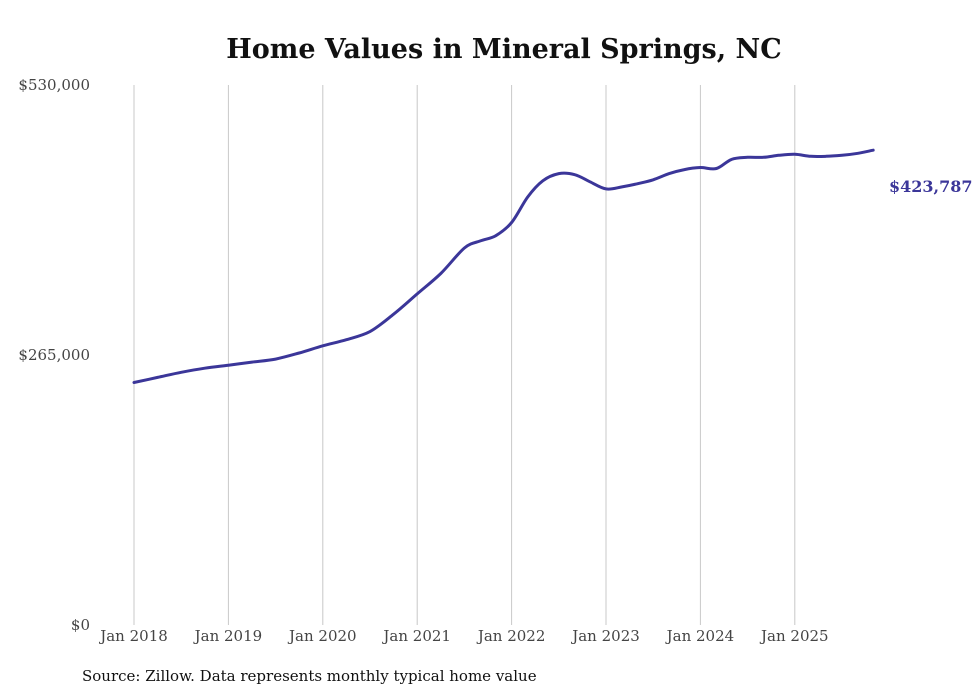 This screenshot has width=980, height=699. I want to click on y-axis: $0 $265,000 $530,000, so click(54, 355).